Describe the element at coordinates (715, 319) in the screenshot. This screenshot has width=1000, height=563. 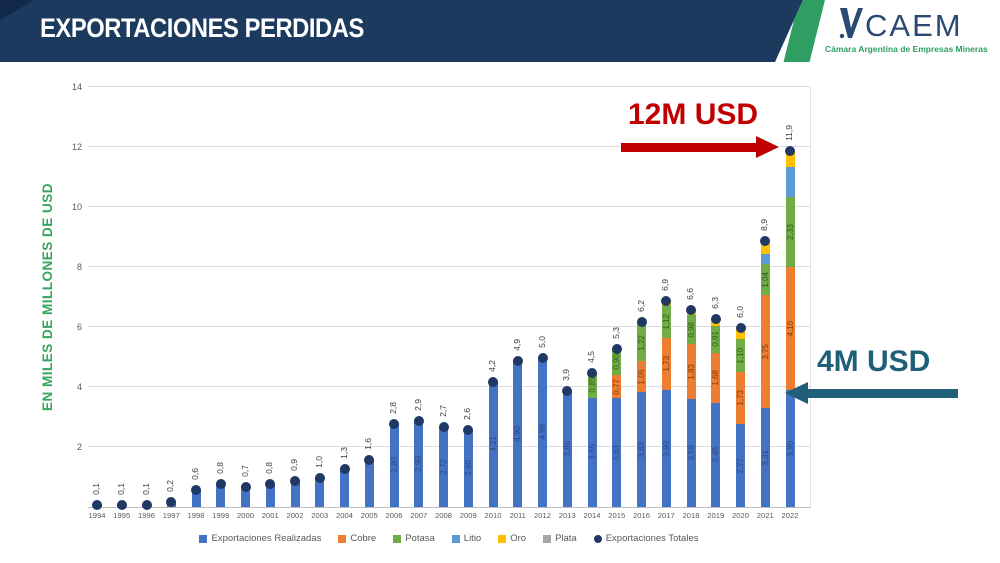
I see `total-marker-2019` at that location.